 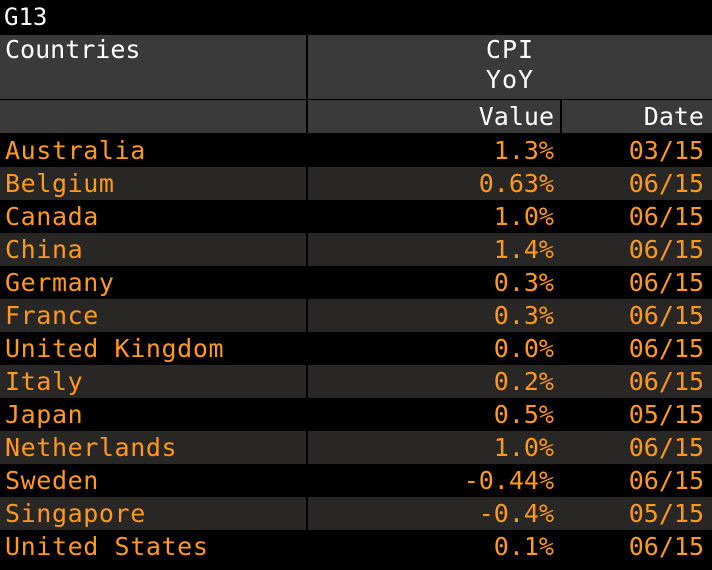 I want to click on country-cell: United Kingdom, so click(x=115, y=348).